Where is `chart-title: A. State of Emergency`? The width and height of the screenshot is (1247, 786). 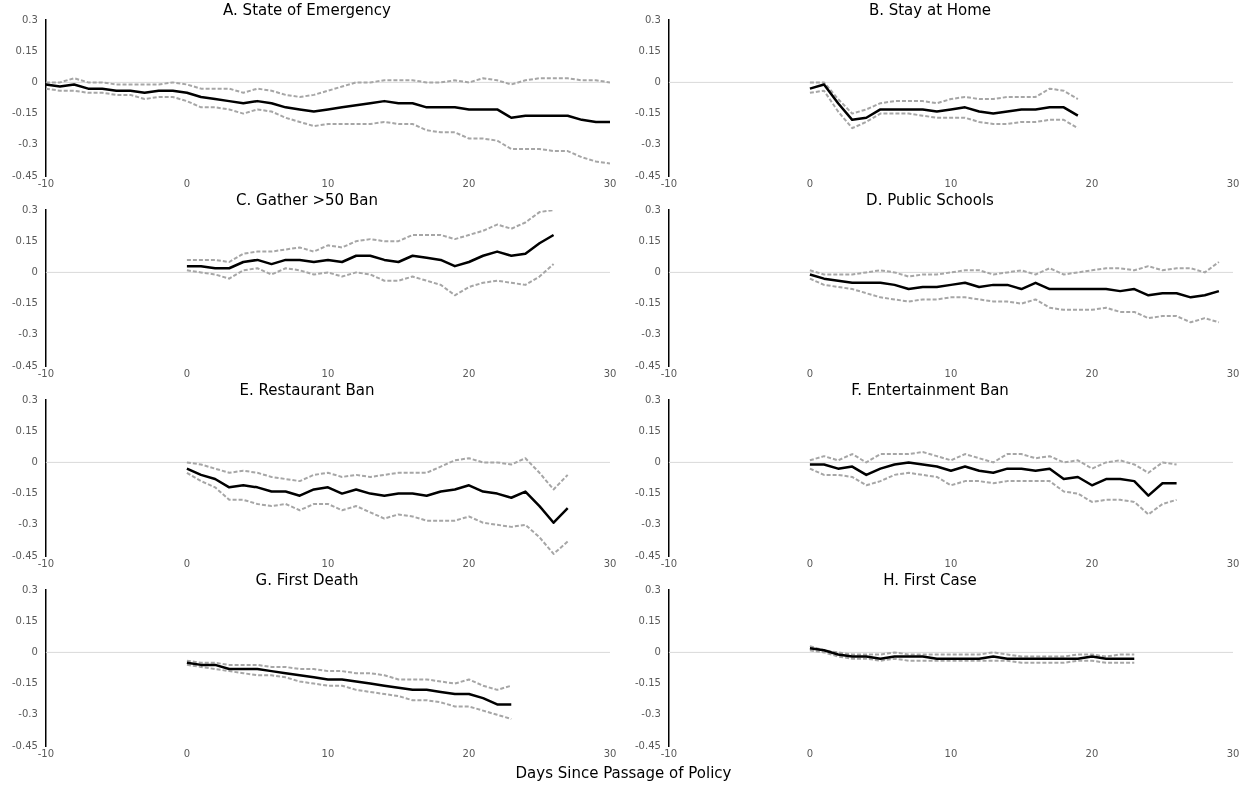
chart-title: A. State of Emergency is located at coordinates (307, 9).